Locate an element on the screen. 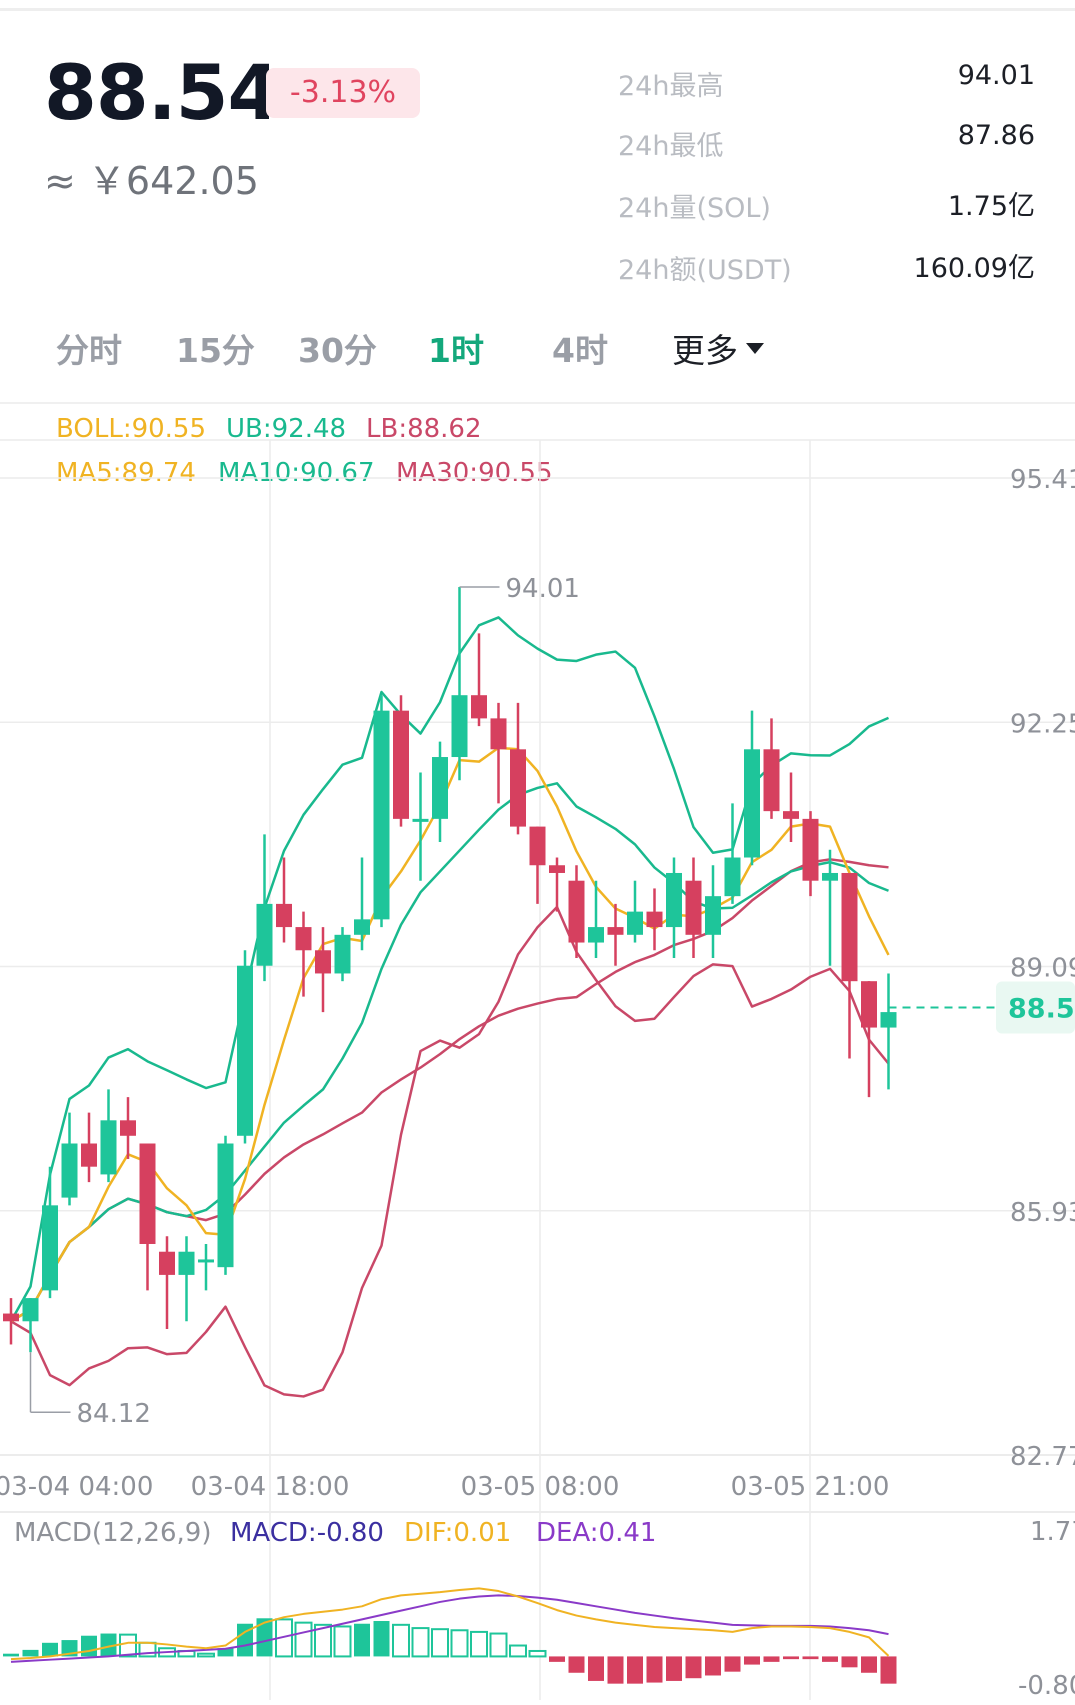 Image resolution: width=1075 pixels, height=1705 pixels. low-marker-label: 84.12 is located at coordinates (114, 1414).